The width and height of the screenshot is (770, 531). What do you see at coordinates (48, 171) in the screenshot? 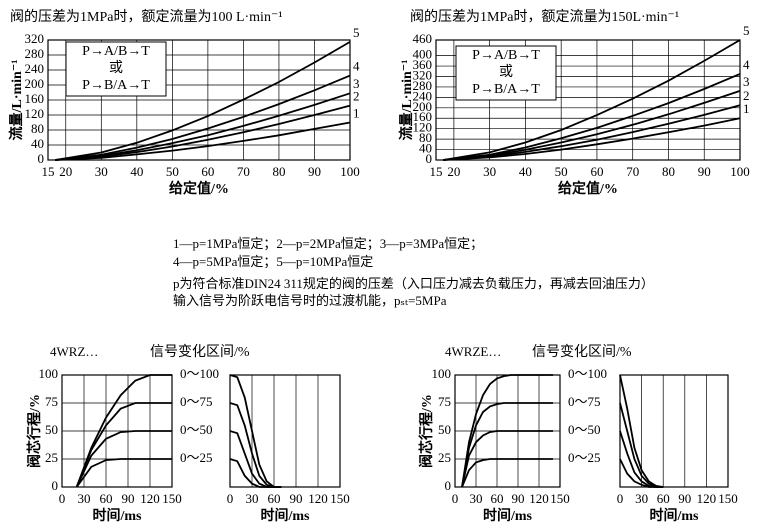
I see `x-tick-label: 15` at bounding box center [48, 171].